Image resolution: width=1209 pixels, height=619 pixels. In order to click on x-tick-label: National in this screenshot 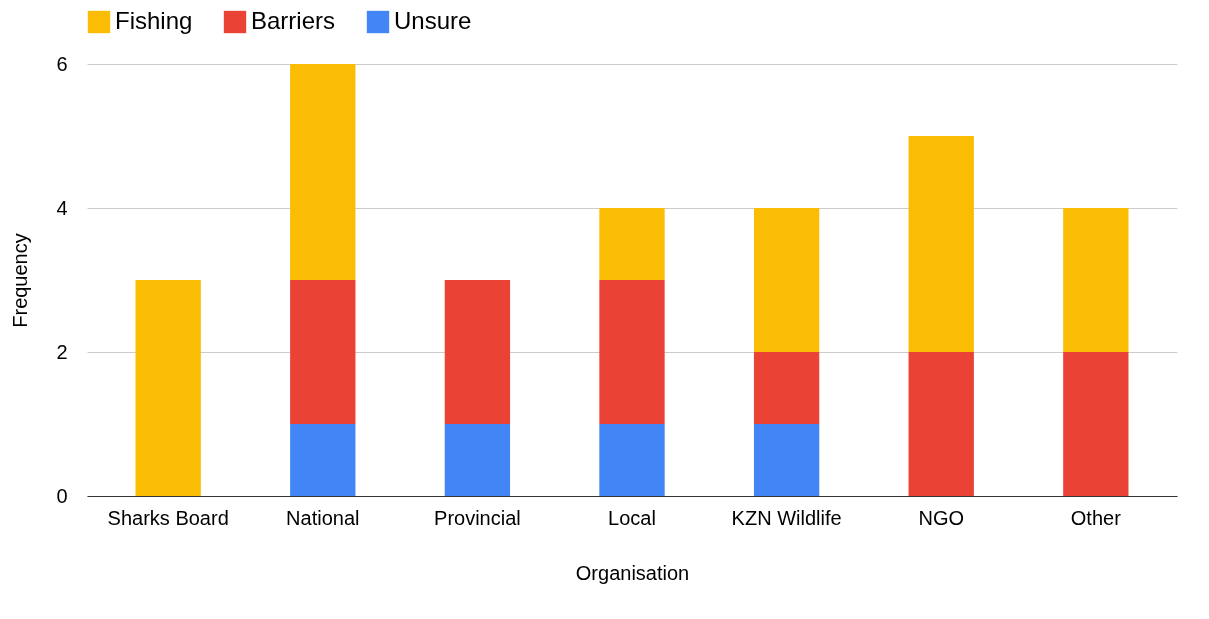, I will do `click(323, 517)`.